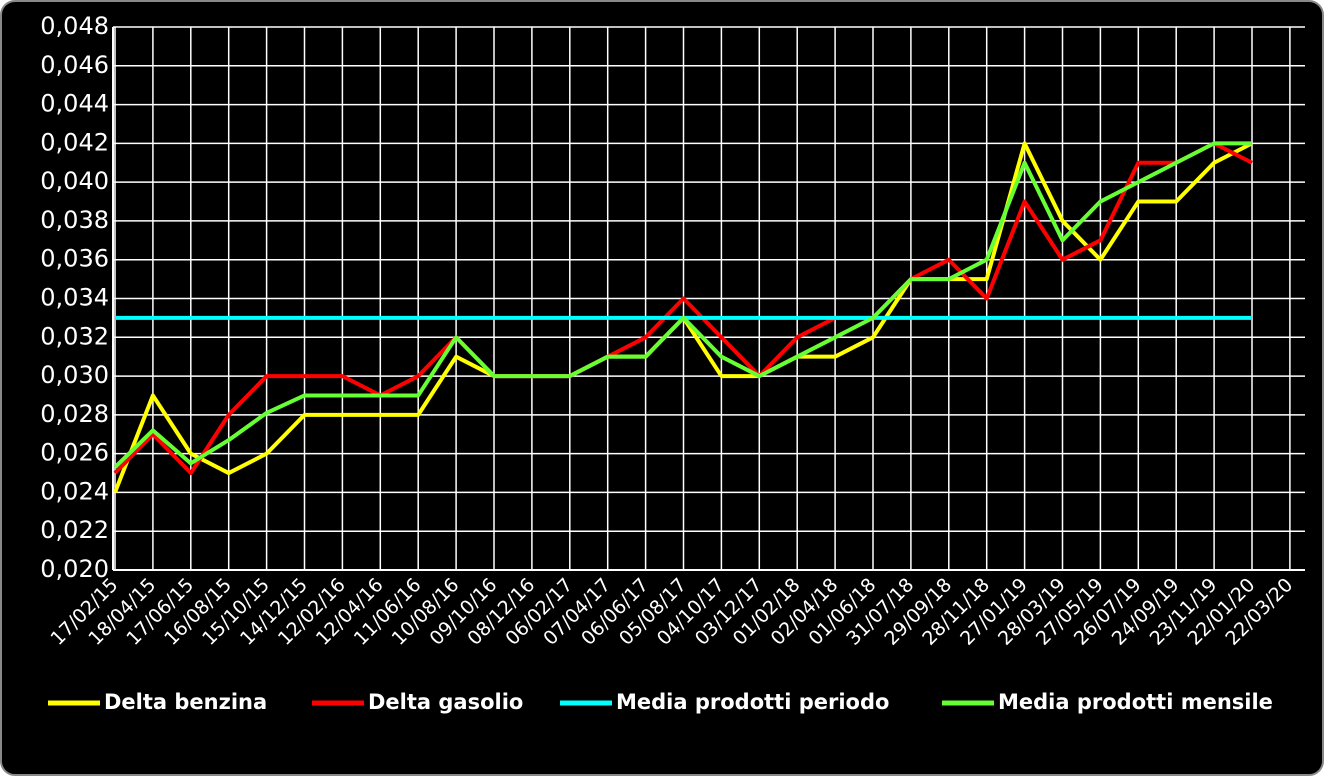 The height and width of the screenshot is (781, 1325). I want to click on y-tick-label: 0,024, so click(74, 491).